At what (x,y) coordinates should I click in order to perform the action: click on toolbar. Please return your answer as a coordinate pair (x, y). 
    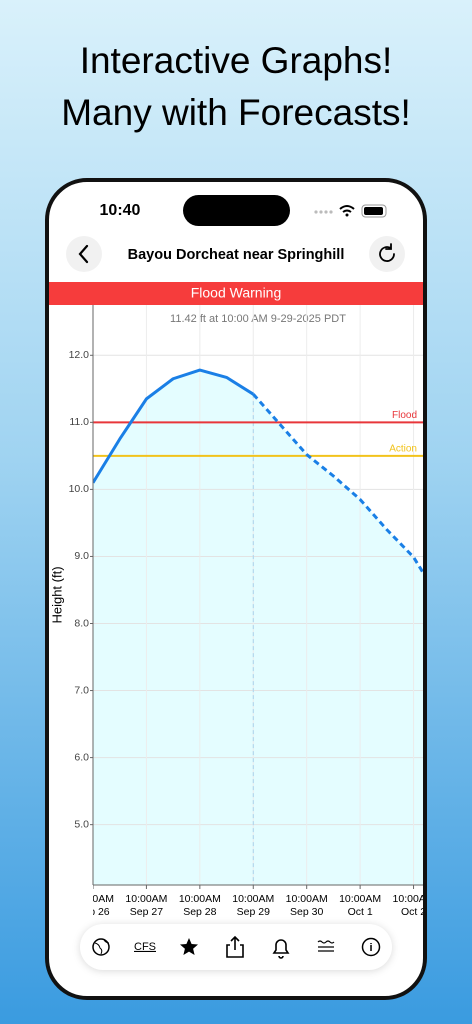
    Looking at the image, I should click on (236, 947).